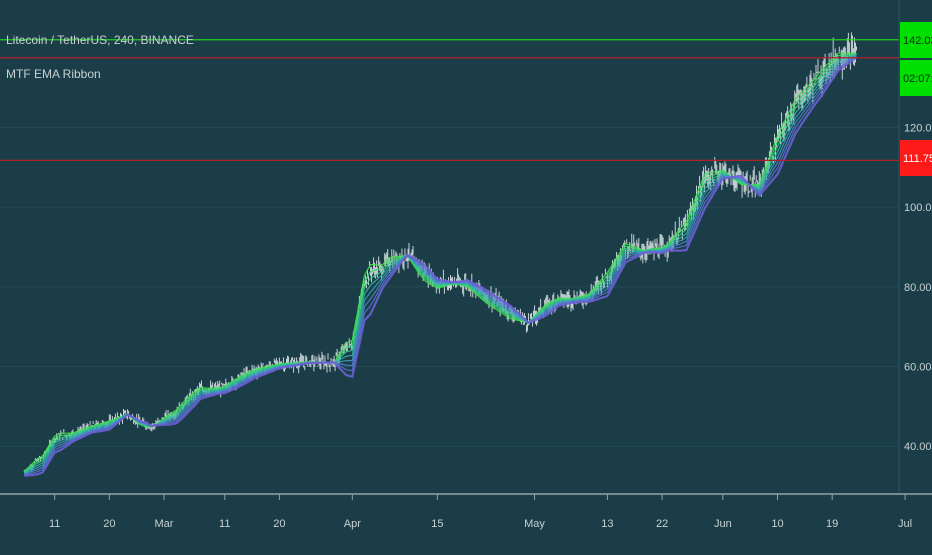 The width and height of the screenshot is (932, 555). What do you see at coordinates (164, 524) in the screenshot?
I see `x-tick-label: Mar` at bounding box center [164, 524].